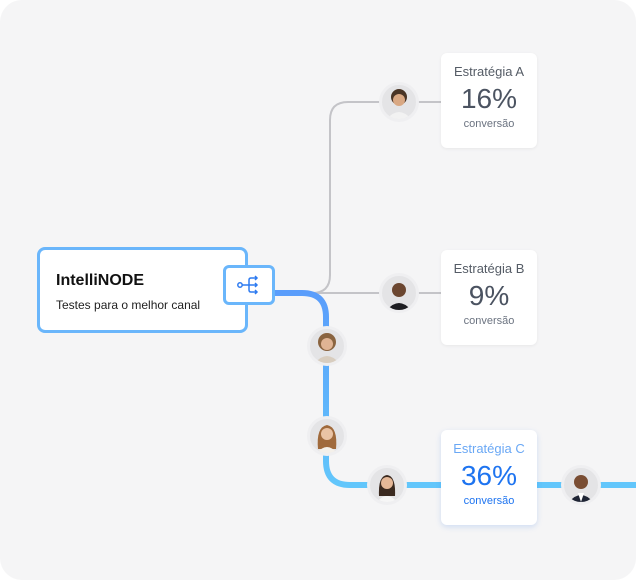 Image resolution: width=636 pixels, height=580 pixels. What do you see at coordinates (100, 280) in the screenshot?
I see `node-title: IntelliNODE` at bounding box center [100, 280].